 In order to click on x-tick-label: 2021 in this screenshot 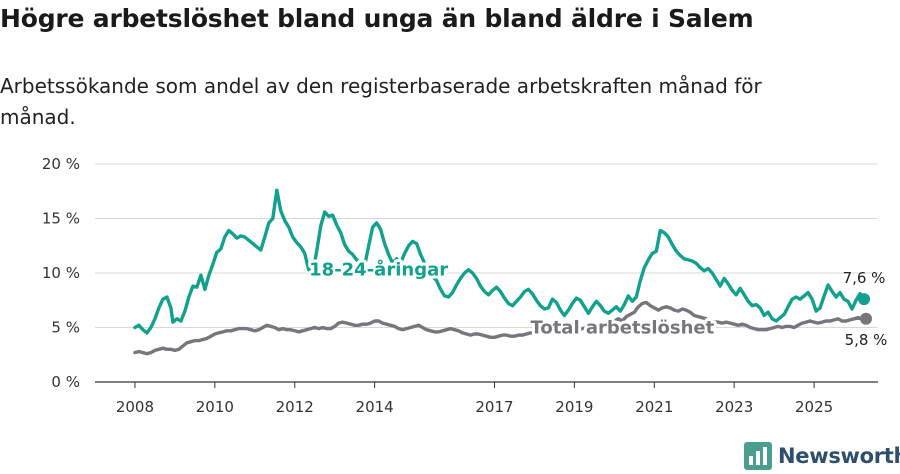, I will do `click(654, 407)`.